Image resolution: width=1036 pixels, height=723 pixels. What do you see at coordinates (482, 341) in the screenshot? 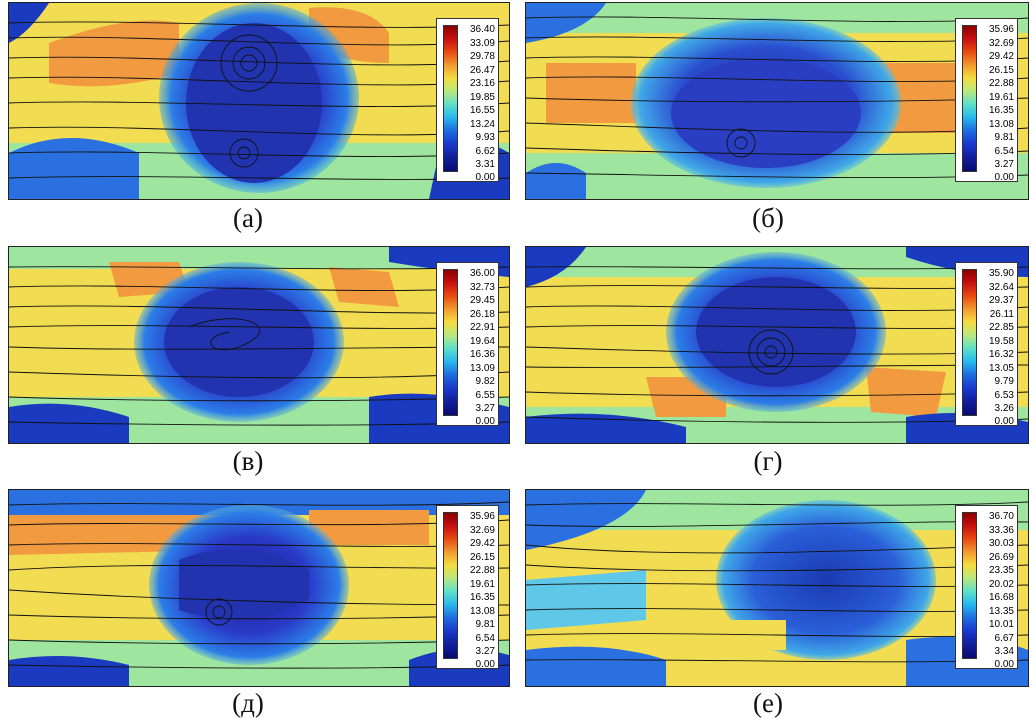
I see `legend-tick: 19.64` at bounding box center [482, 341].